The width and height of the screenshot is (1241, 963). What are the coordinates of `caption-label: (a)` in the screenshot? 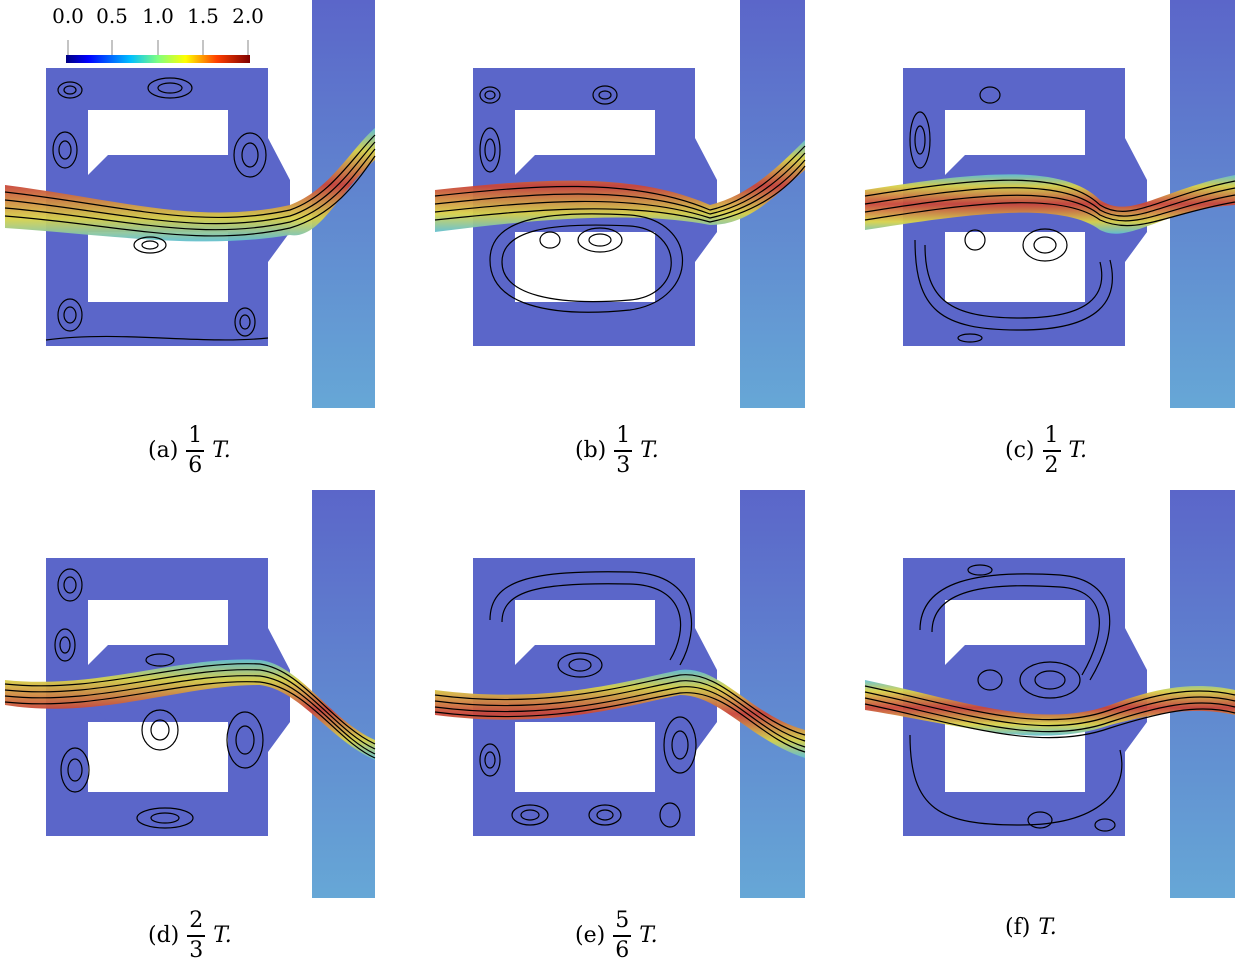 It's located at (163, 451).